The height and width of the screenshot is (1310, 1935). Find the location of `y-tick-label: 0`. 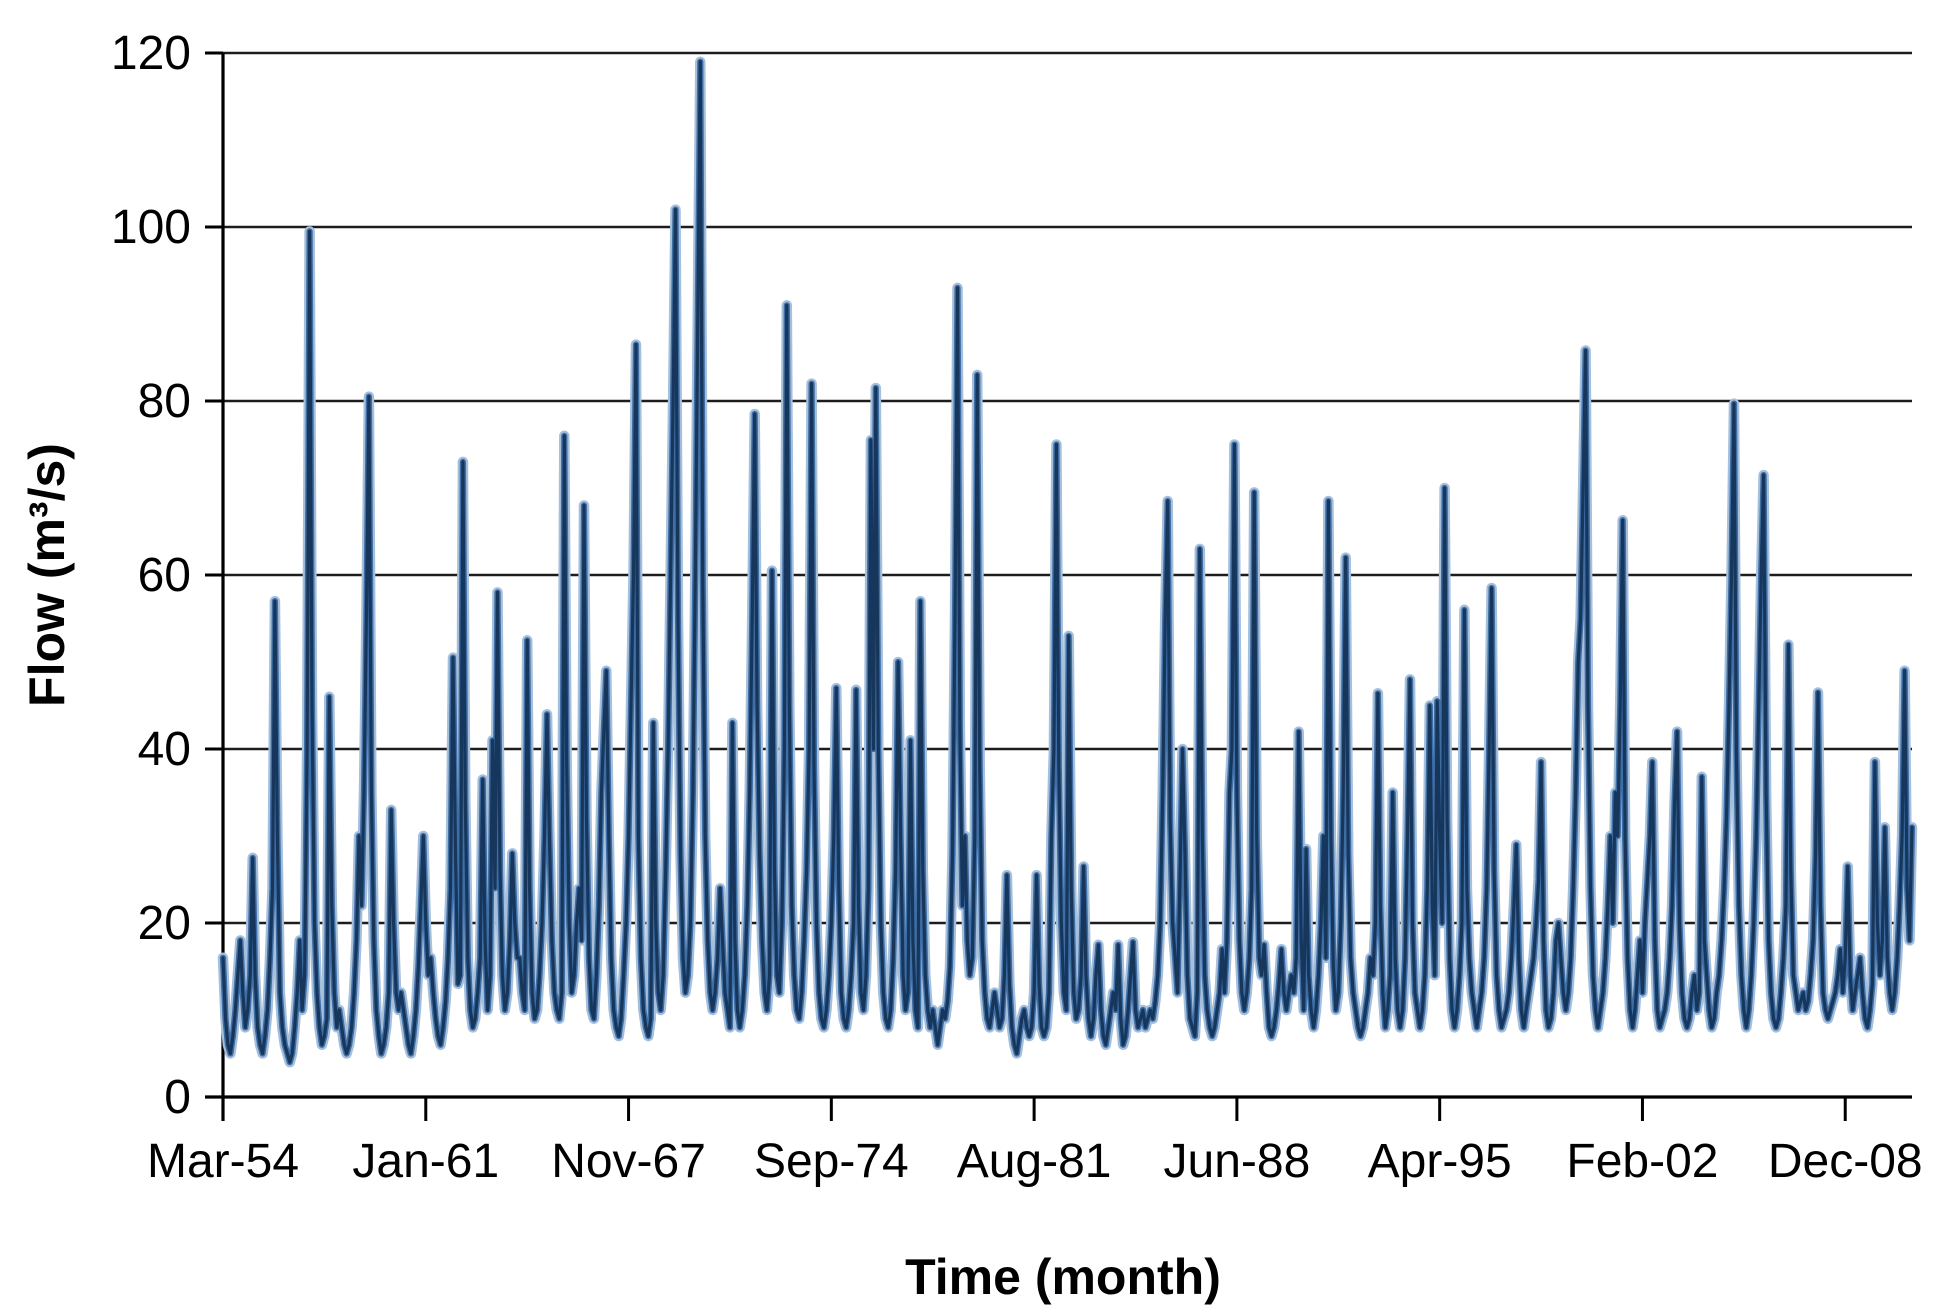

y-tick-label: 0 is located at coordinates (177, 1097).